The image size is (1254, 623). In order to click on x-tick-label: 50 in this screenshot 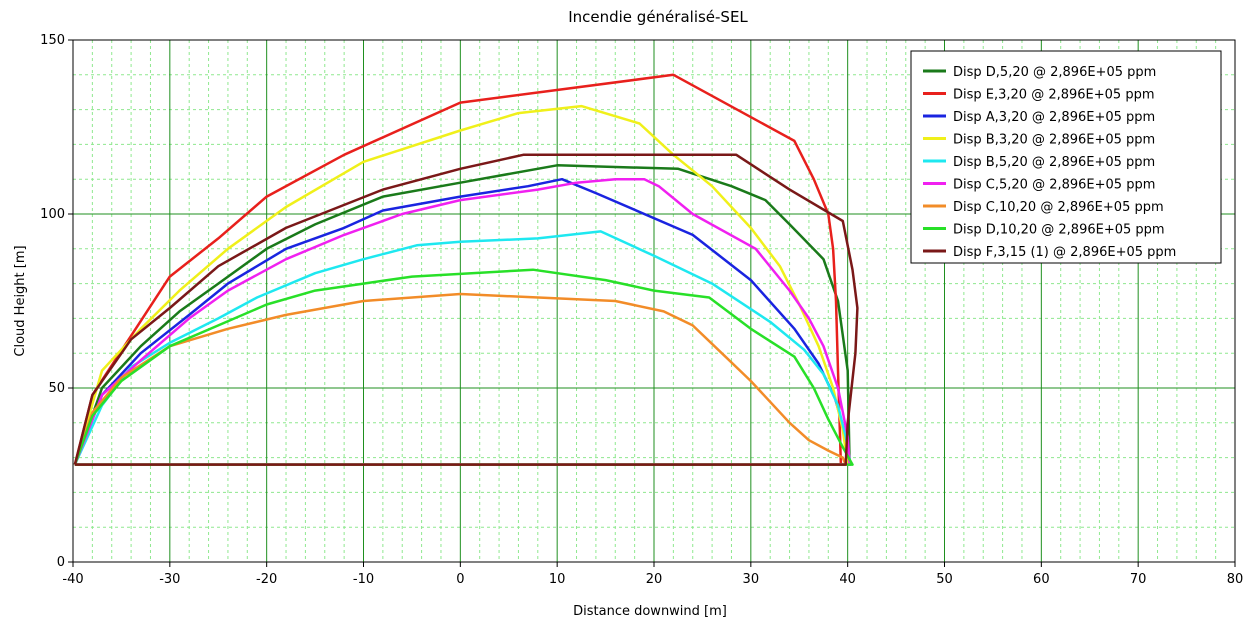, I will do `click(944, 579)`.